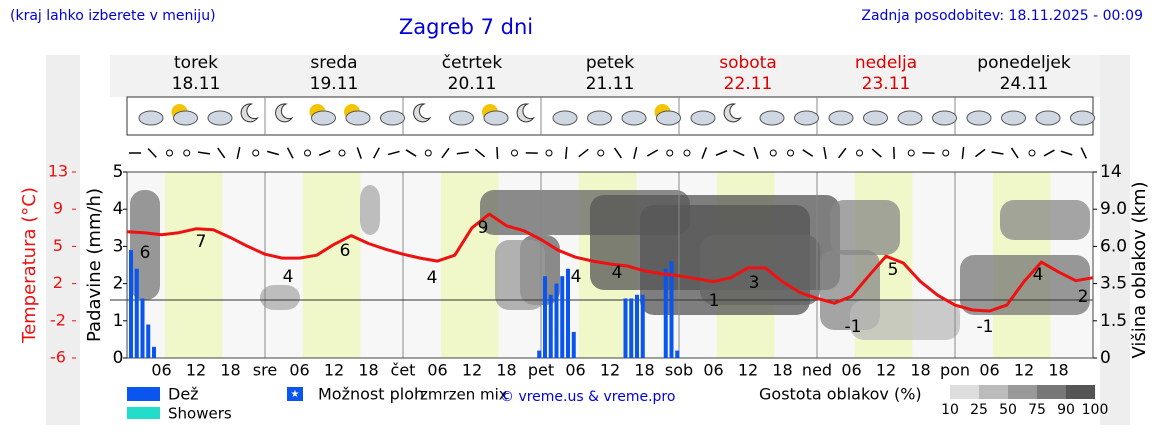  Describe the element at coordinates (950, 410) in the screenshot. I see `cloud-density-level: 10` at that location.